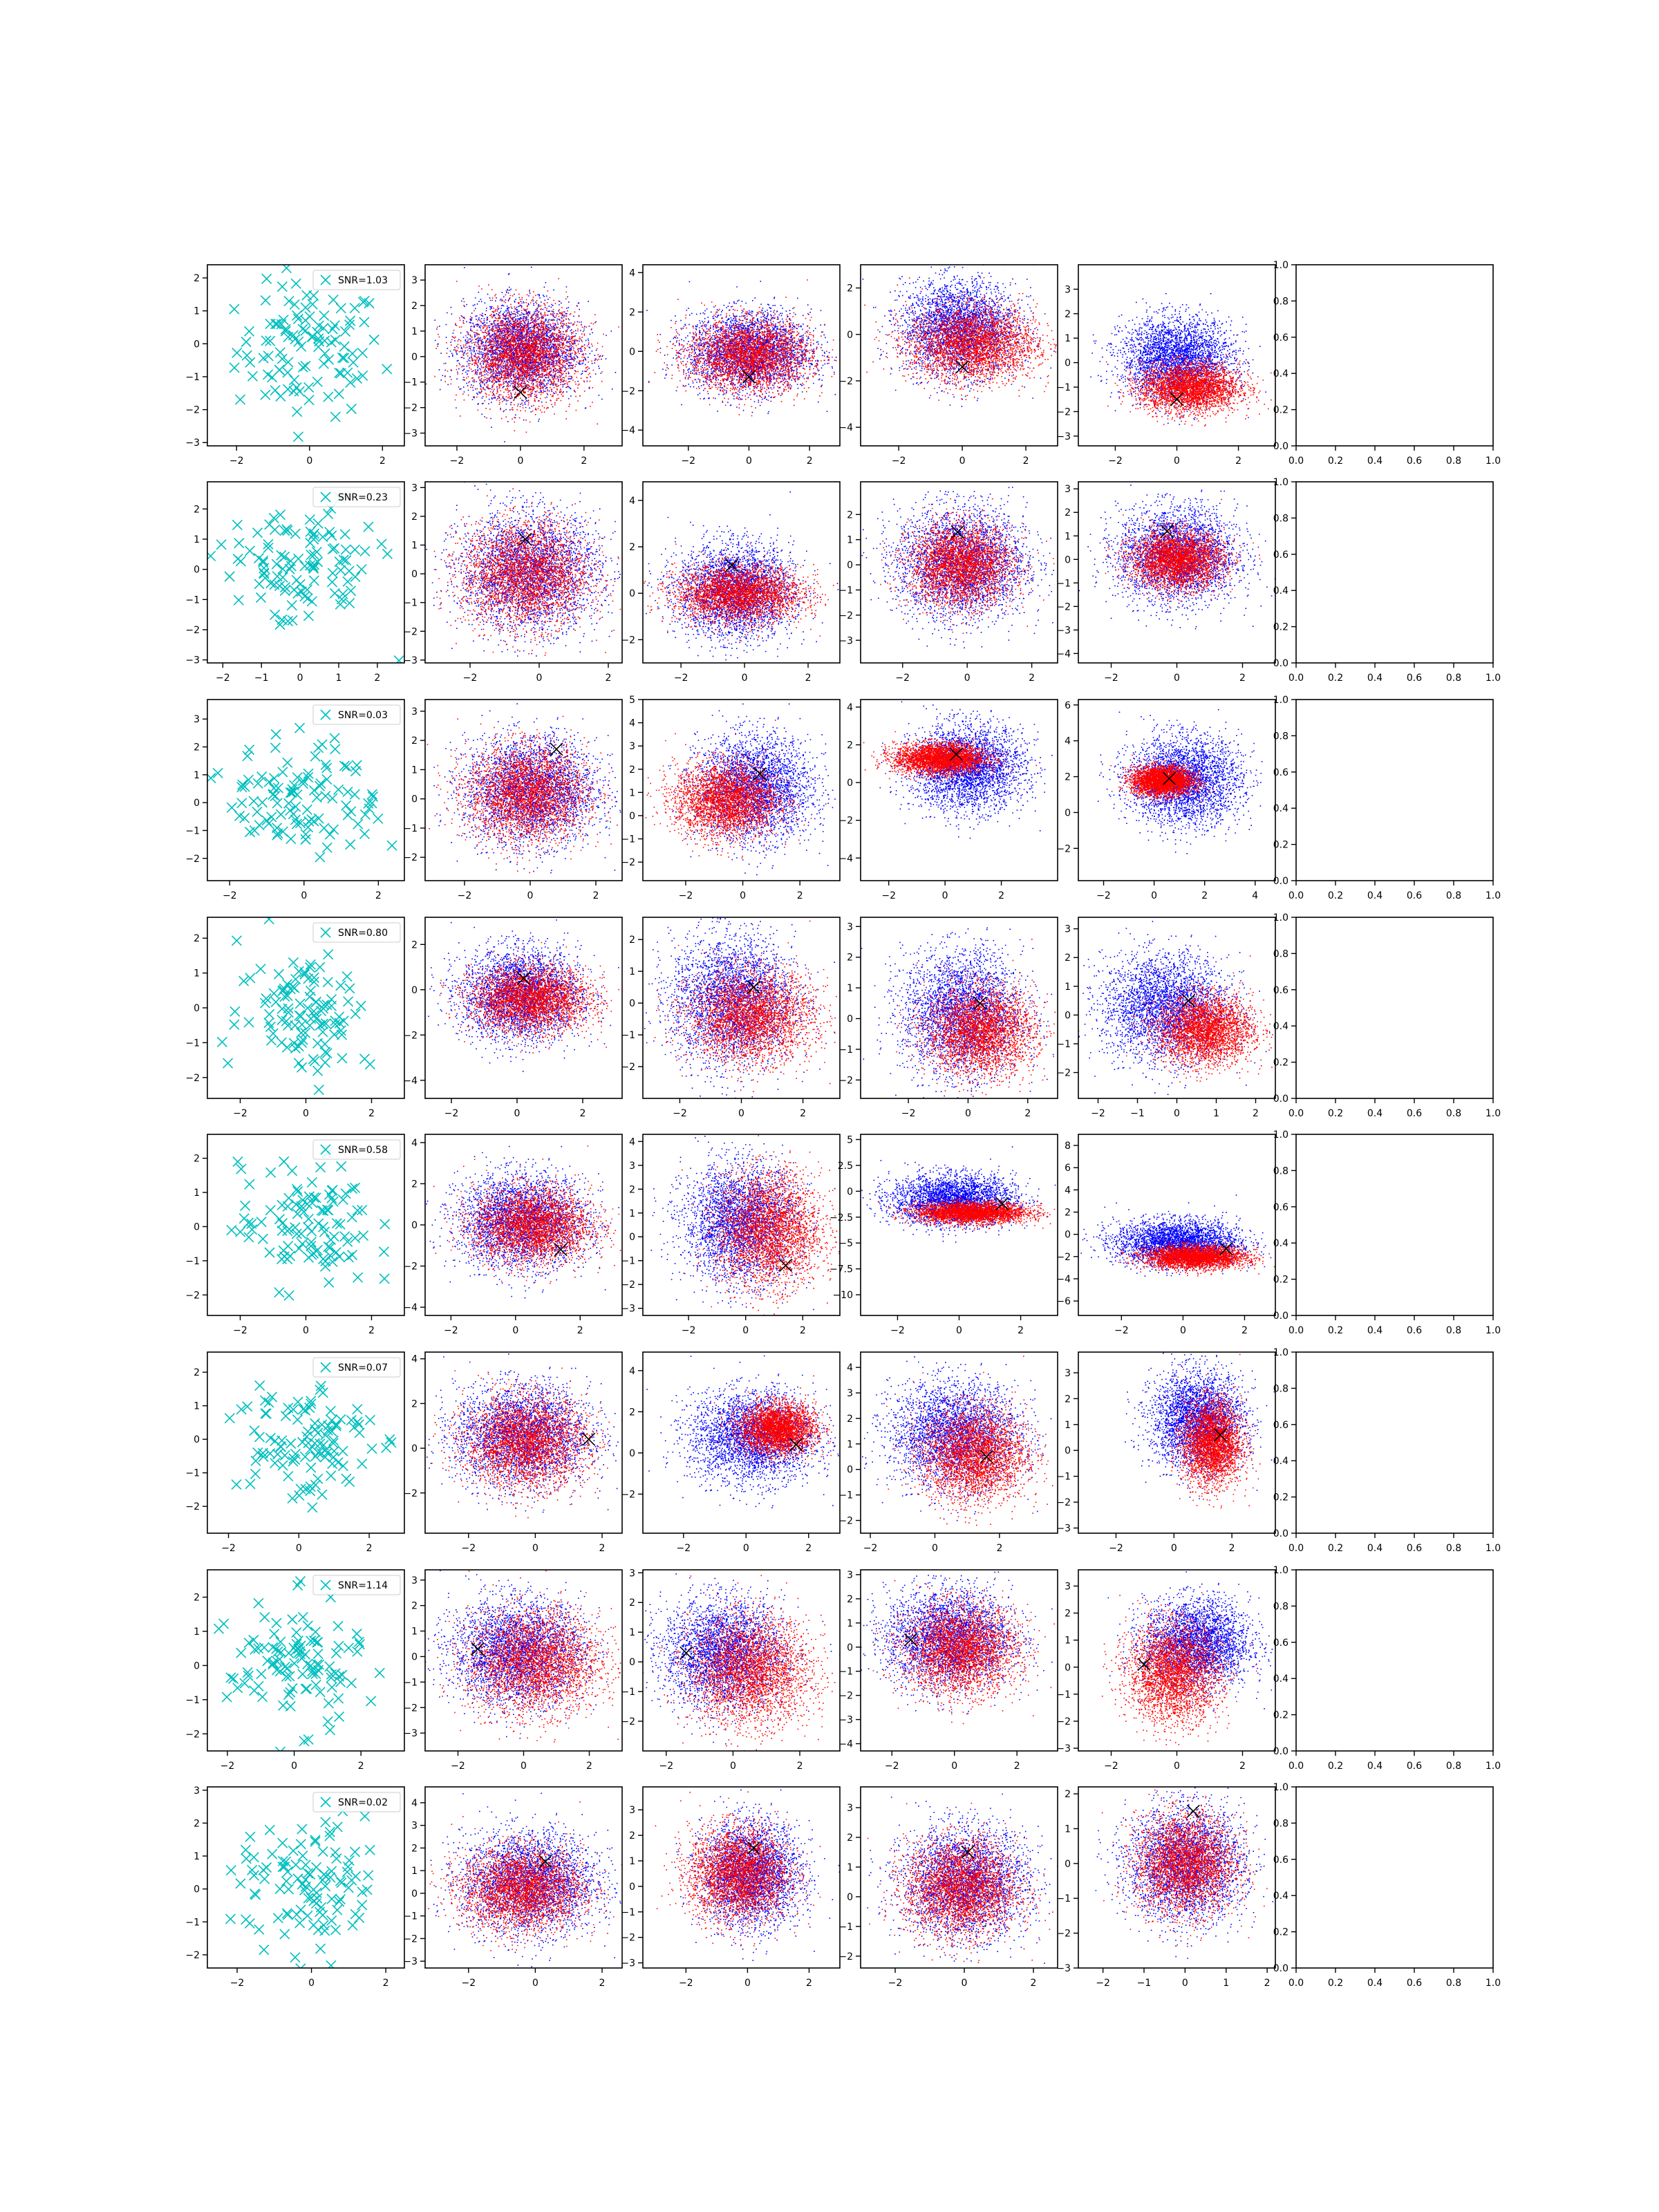 The height and width of the screenshot is (2212, 1659). What do you see at coordinates (1068, 1168) in the screenshot?
I see `y-tick-label: 6` at bounding box center [1068, 1168].